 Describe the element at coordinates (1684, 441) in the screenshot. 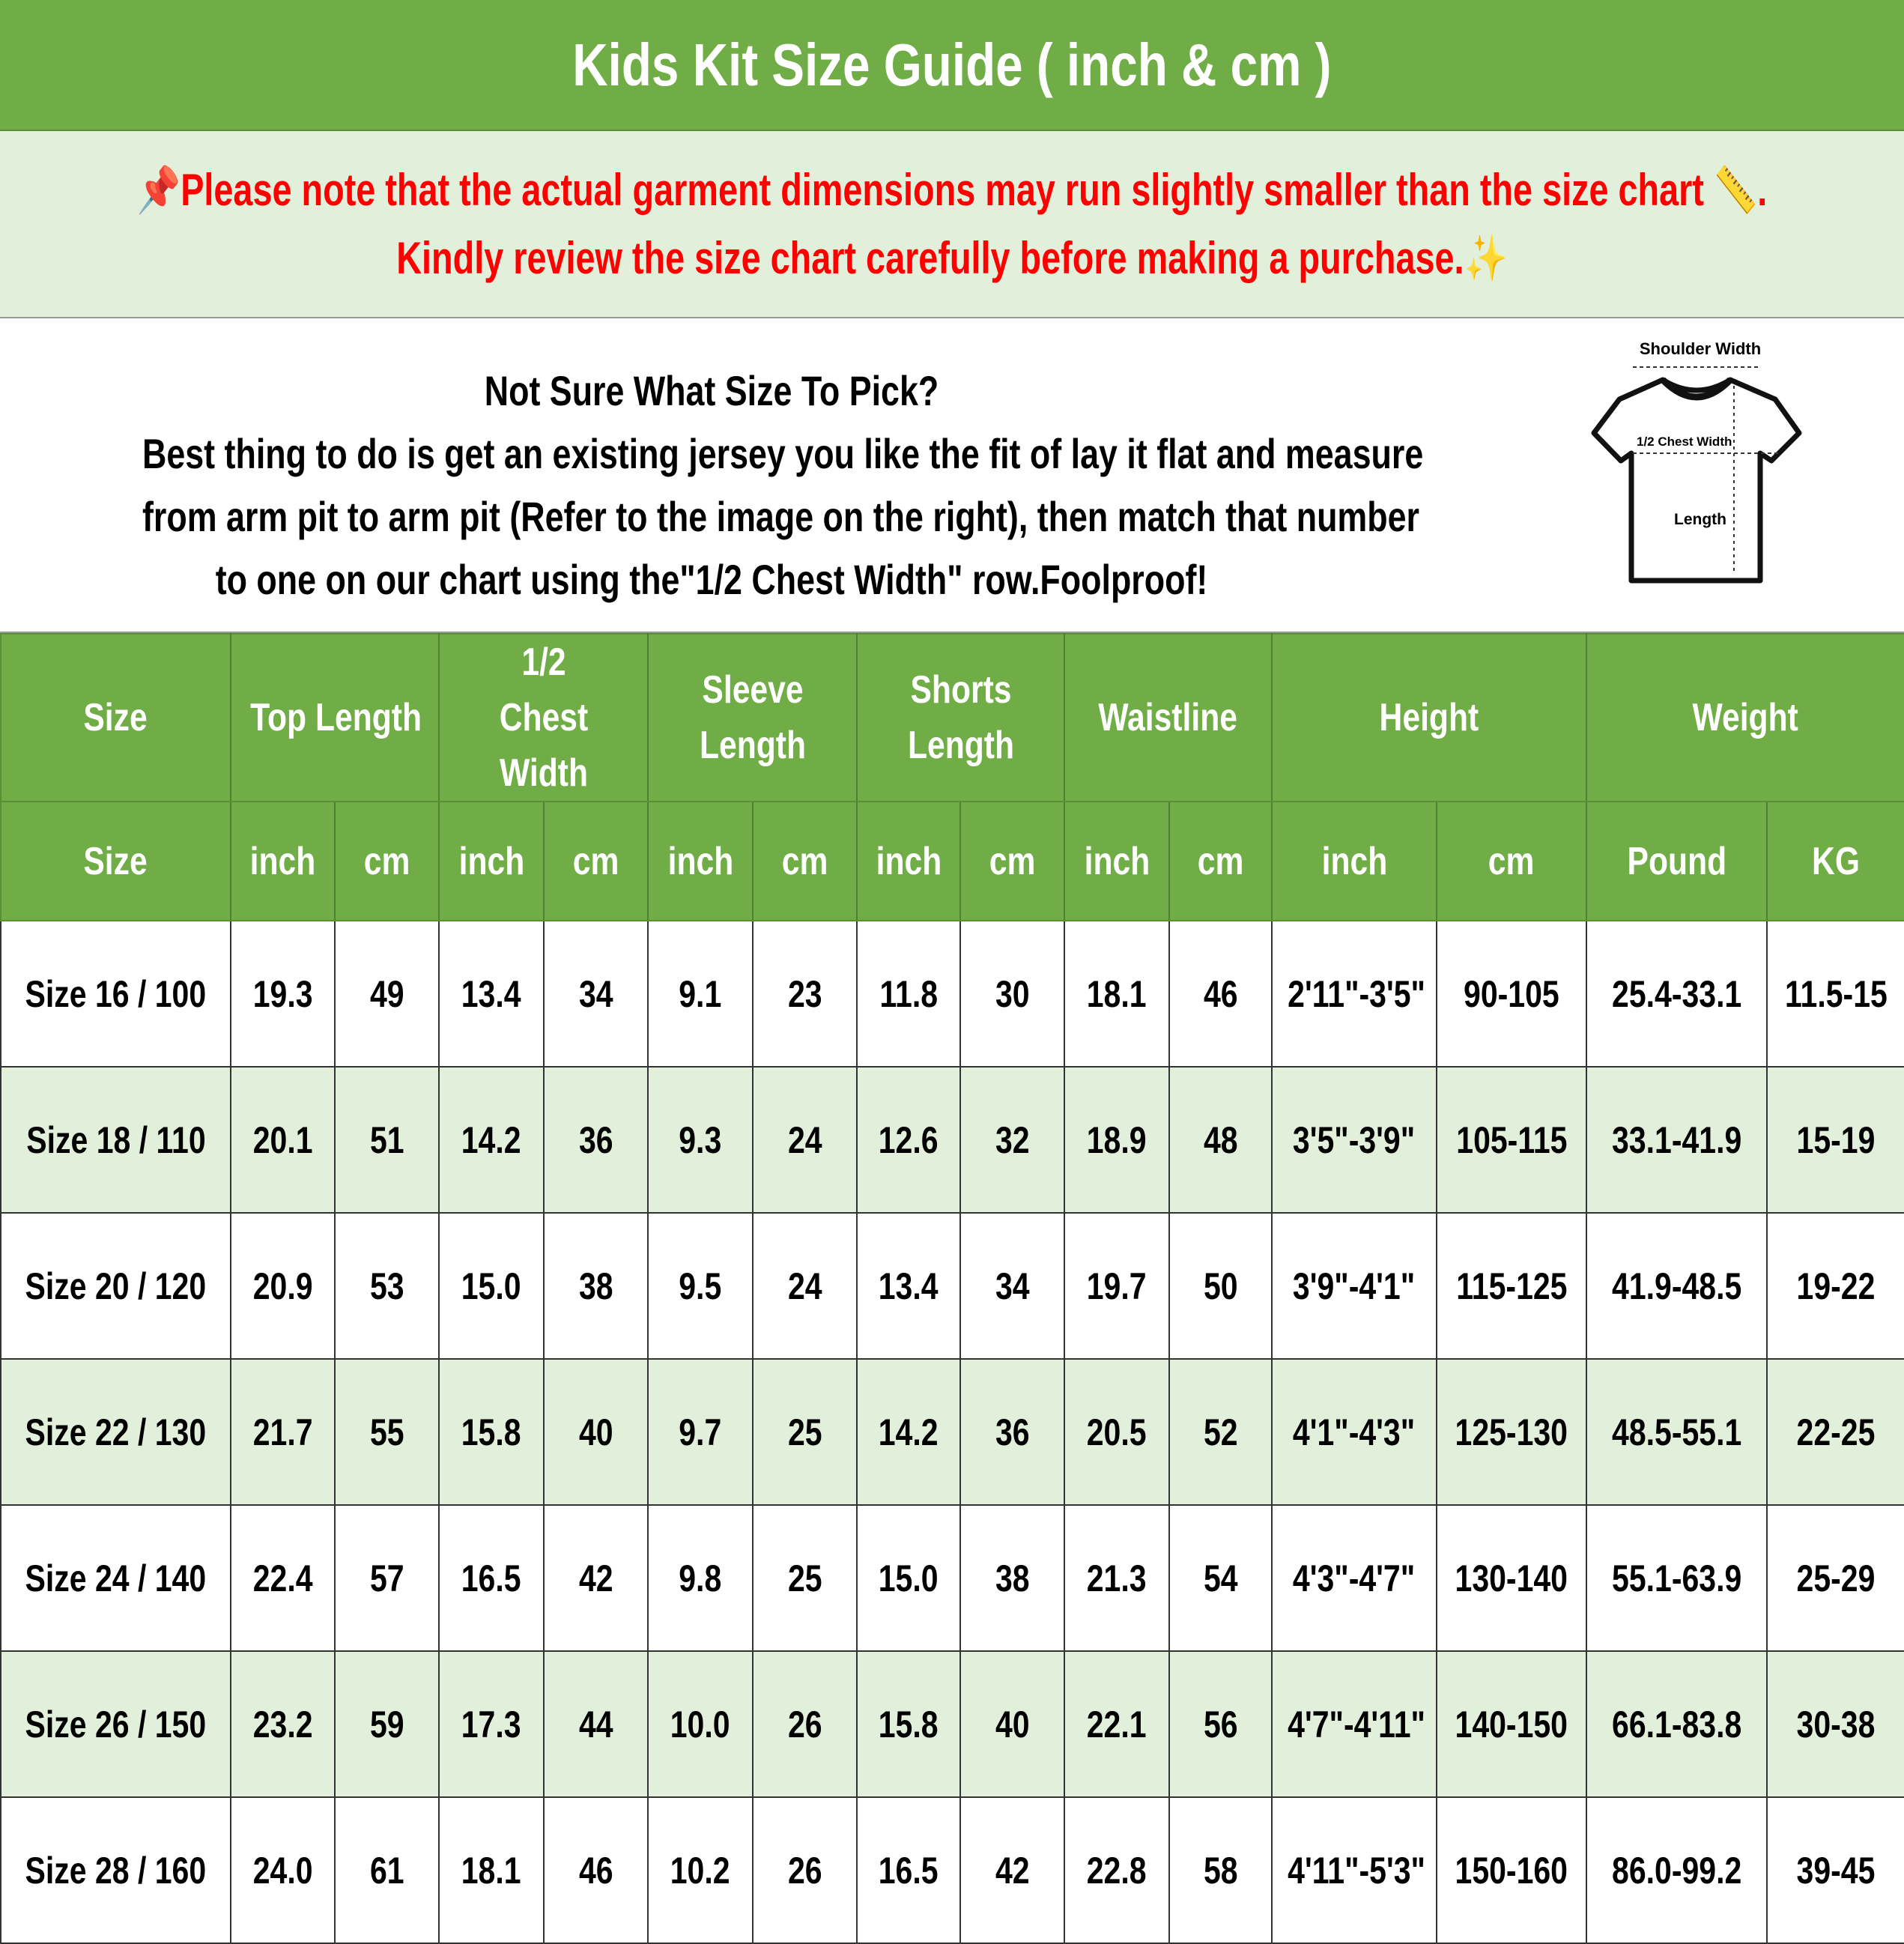

I see `chest-width-label: 1/2 Chest Width` at that location.